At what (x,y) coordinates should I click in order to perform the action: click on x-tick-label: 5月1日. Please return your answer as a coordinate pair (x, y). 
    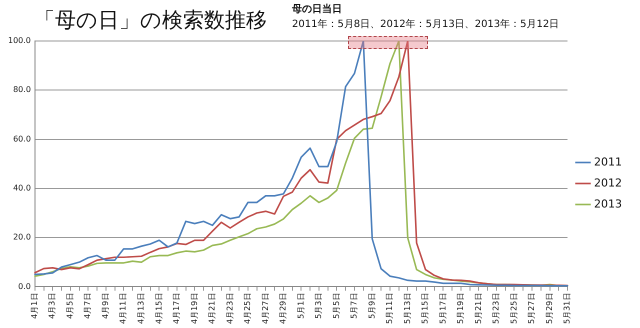
    Looking at the image, I should click on (301, 305).